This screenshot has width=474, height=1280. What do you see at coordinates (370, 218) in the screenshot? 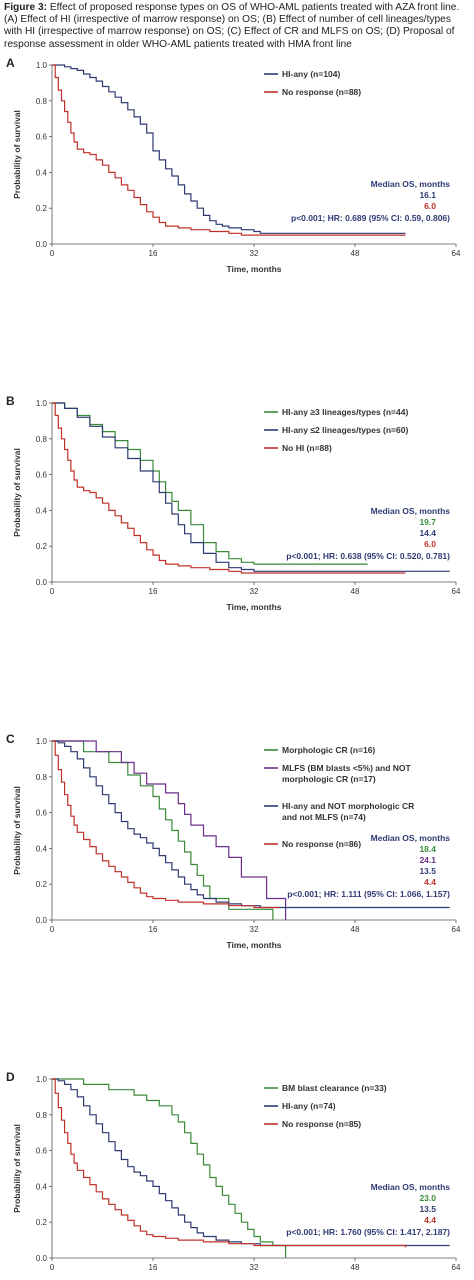
I see `stats-text: p<0.001; HR: 0.689 (95% CI: 0.59, 0.806)` at bounding box center [370, 218].